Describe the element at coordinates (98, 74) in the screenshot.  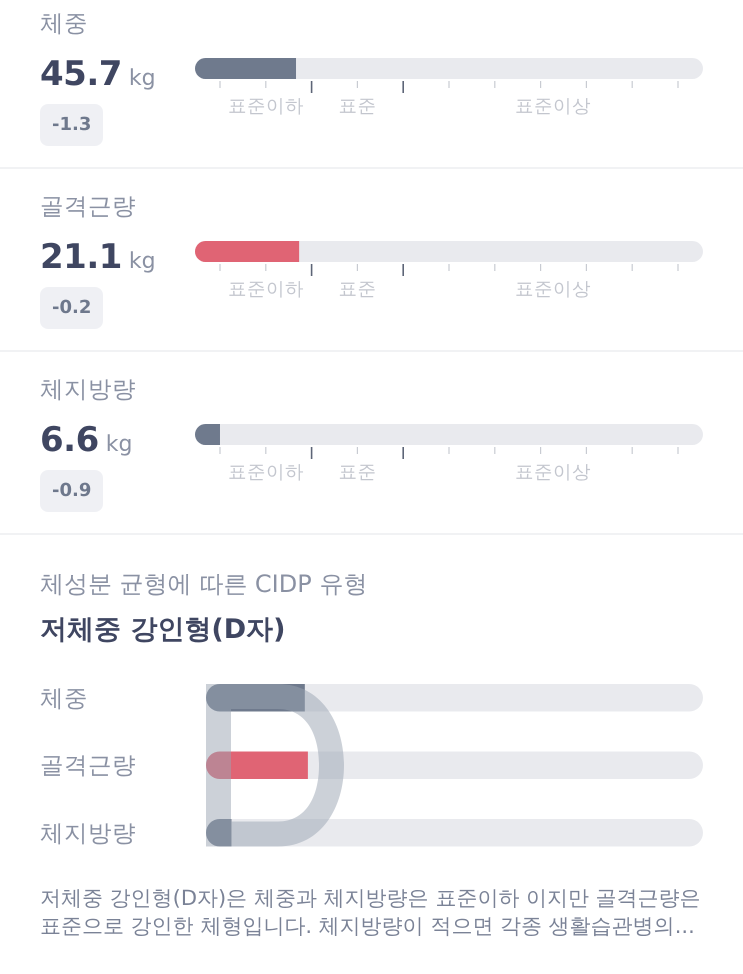
I see `text: 45.7 kg` at that location.